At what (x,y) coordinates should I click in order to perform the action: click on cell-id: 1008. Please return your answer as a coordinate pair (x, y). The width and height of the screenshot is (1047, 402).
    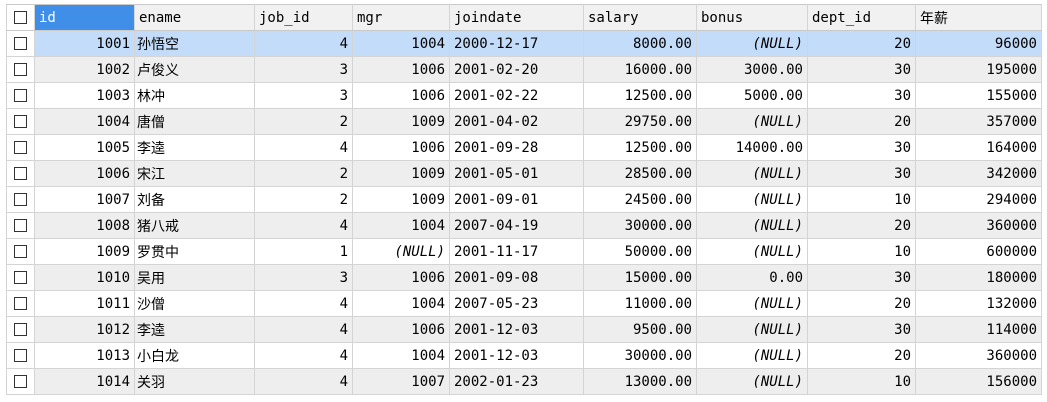
    Looking at the image, I should click on (84, 225).